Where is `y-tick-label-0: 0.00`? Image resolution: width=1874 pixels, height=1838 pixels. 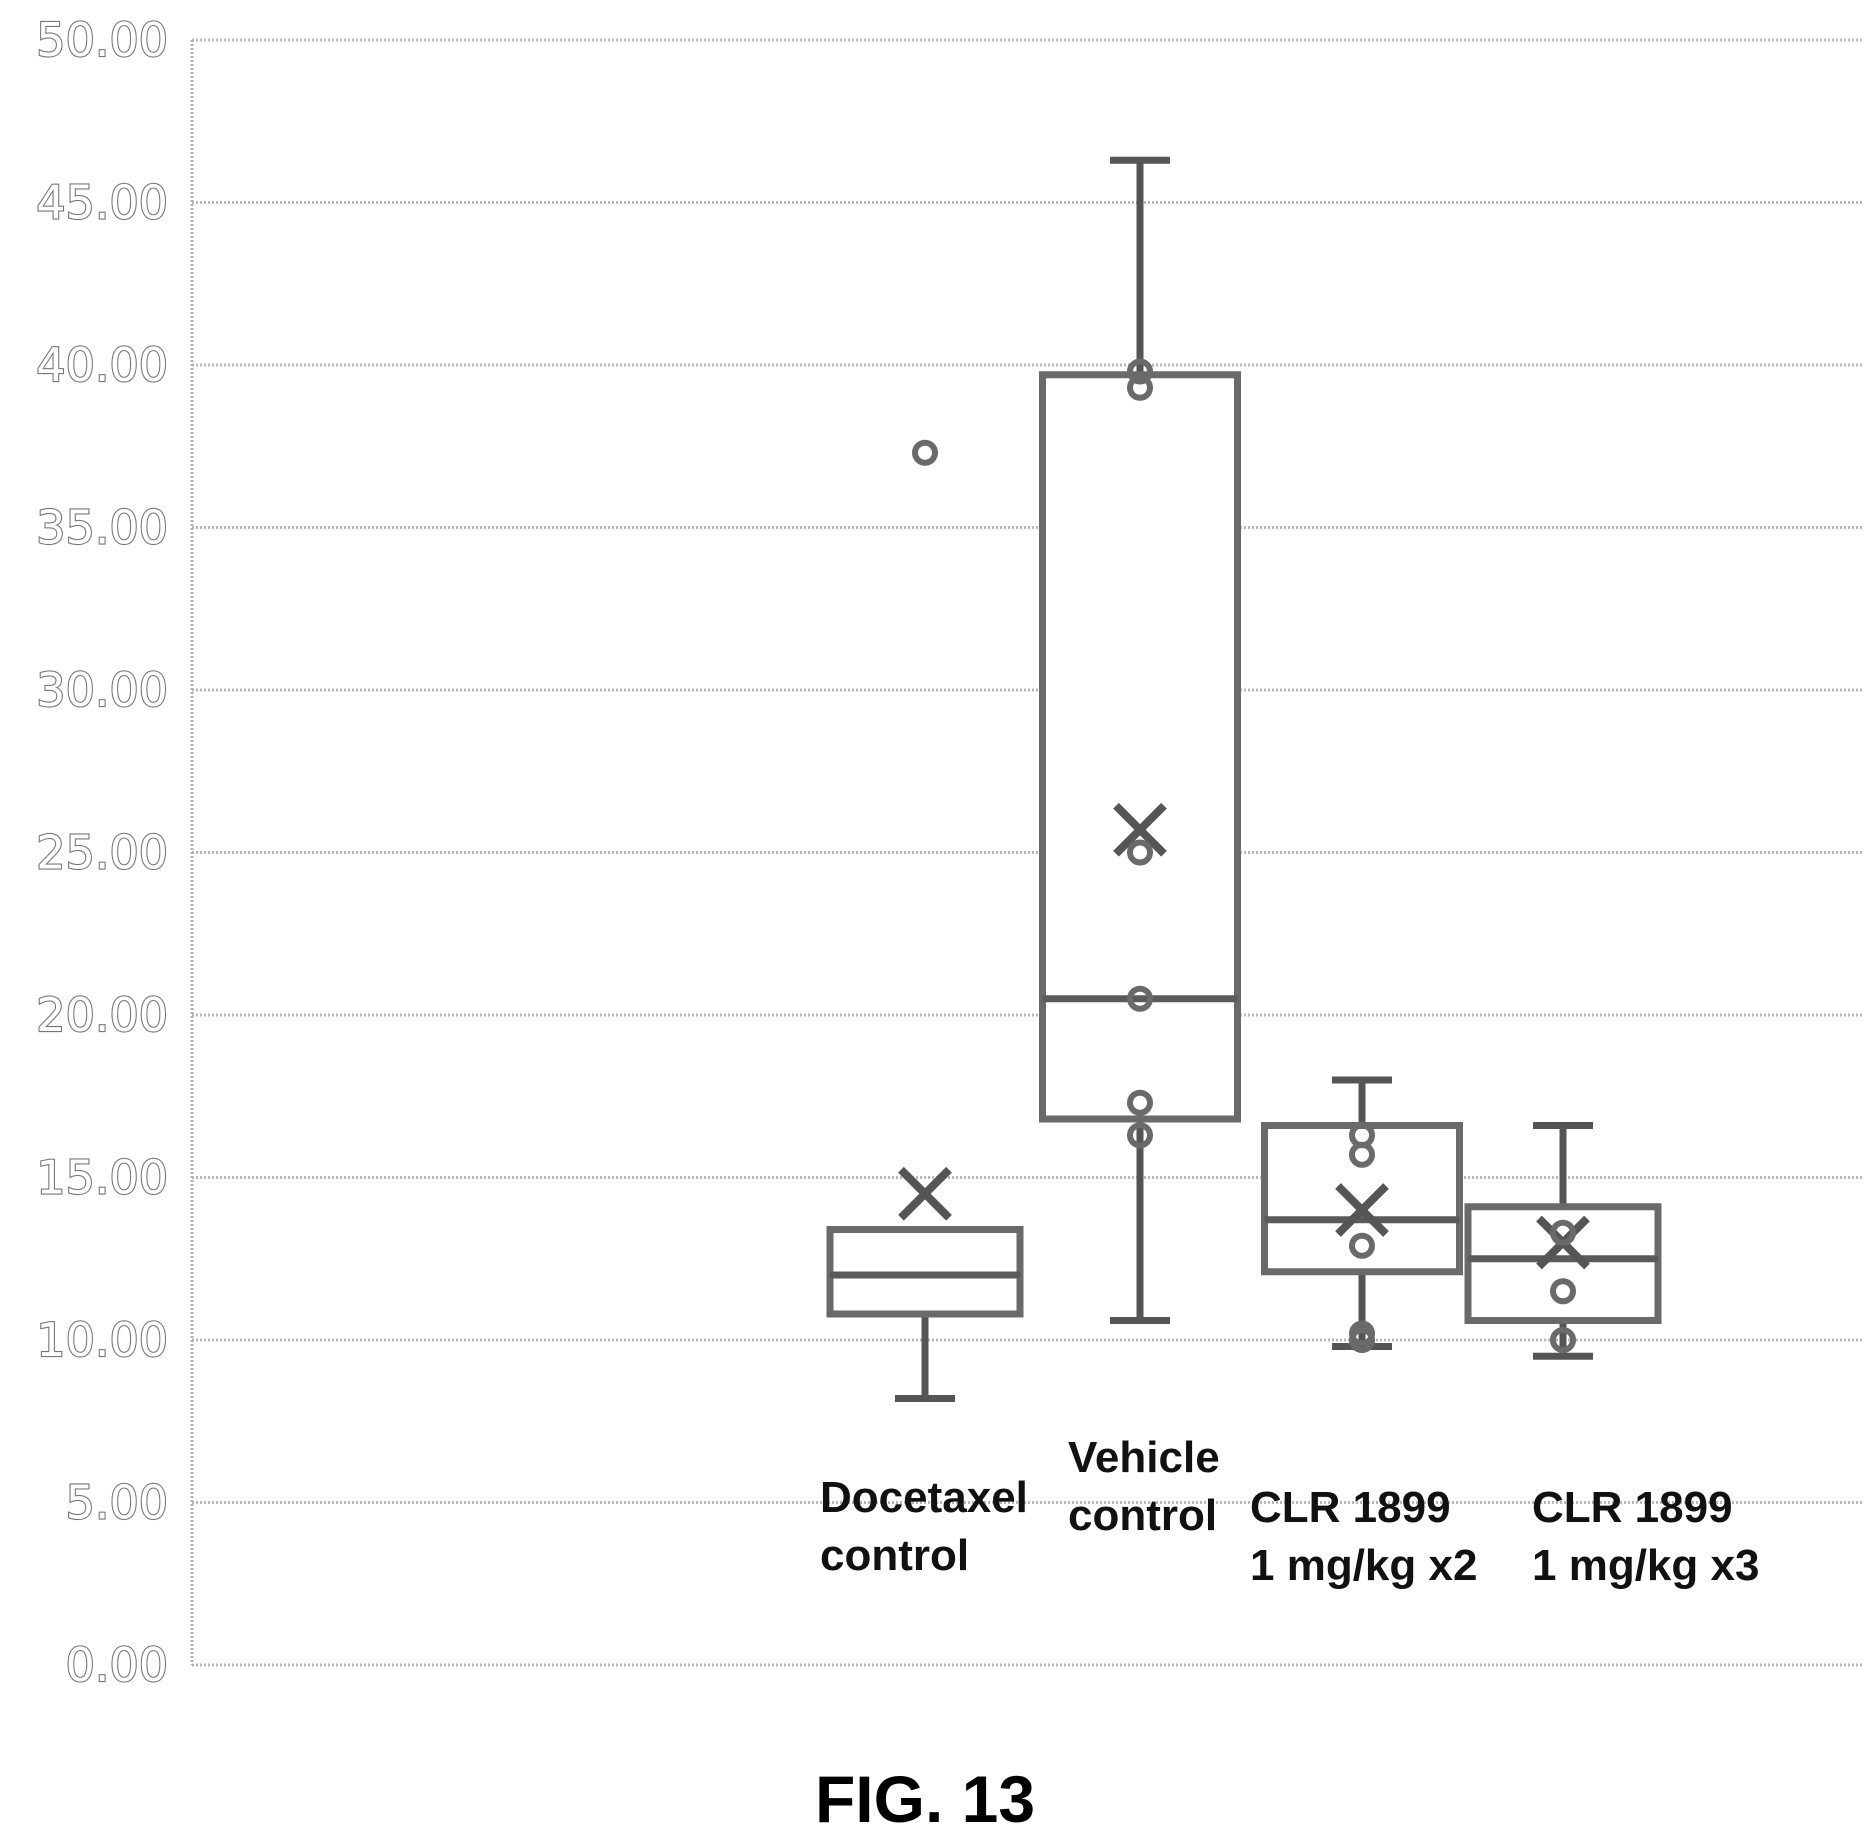 y-tick-label-0: 0.00 is located at coordinates (117, 1665).